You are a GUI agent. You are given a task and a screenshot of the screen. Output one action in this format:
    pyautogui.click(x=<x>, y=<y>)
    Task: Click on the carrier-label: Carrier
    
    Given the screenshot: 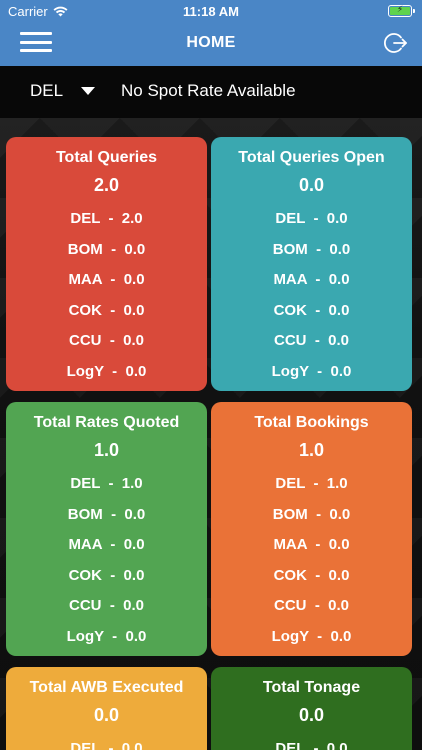 What is the action you would take?
    pyautogui.click(x=28, y=11)
    